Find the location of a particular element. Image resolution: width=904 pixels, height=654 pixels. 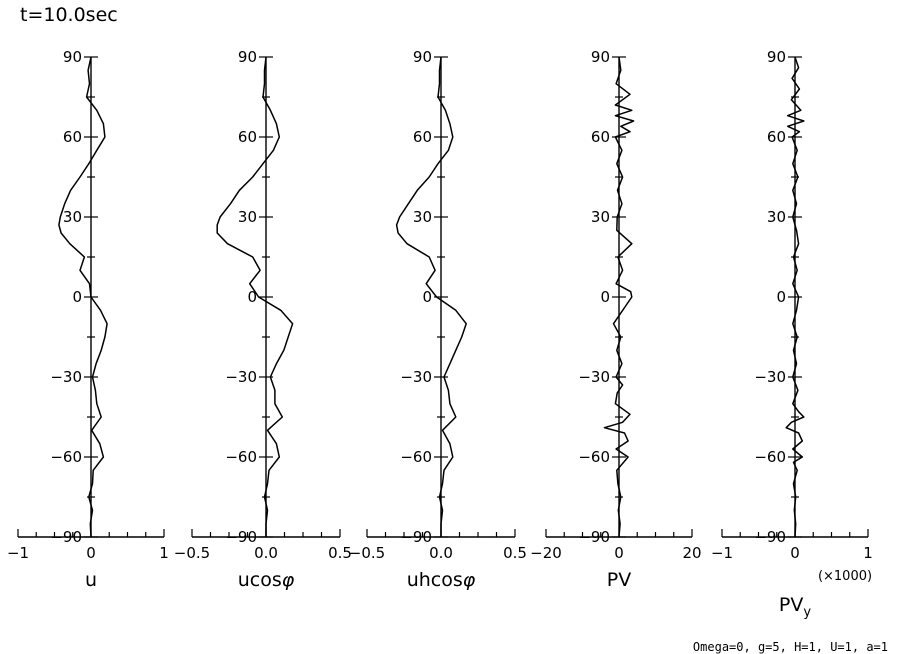

x-axis-label: u is located at coordinates (91, 580).